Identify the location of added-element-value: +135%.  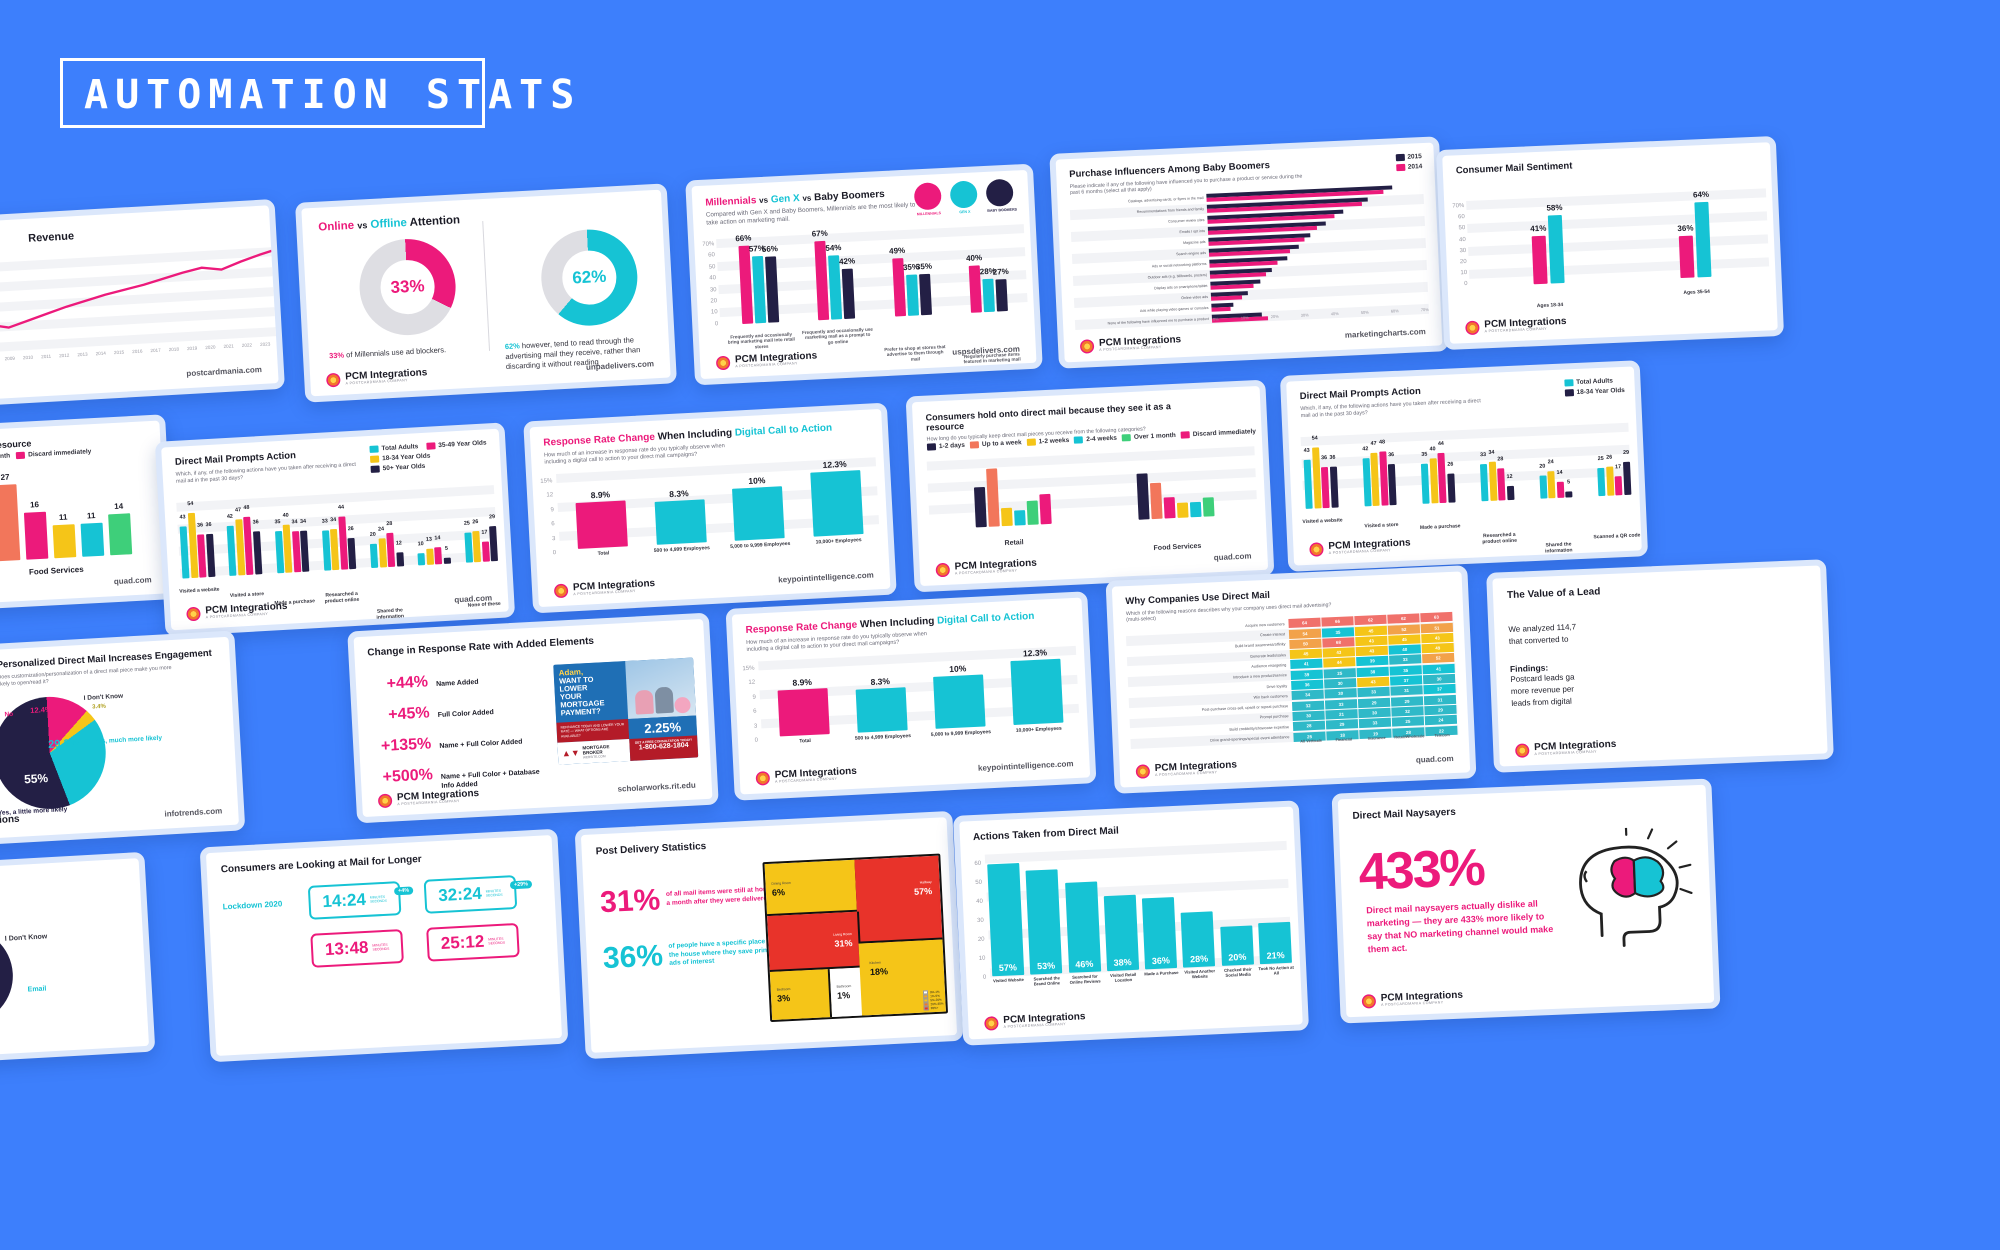
(406, 745).